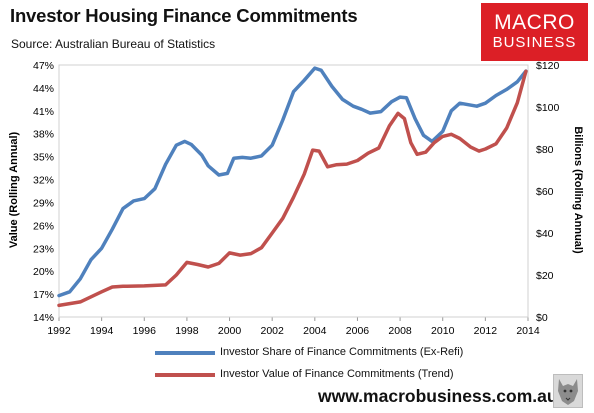  Describe the element at coordinates (534, 42) in the screenshot. I see `logo-line2: BUSINESS` at that location.